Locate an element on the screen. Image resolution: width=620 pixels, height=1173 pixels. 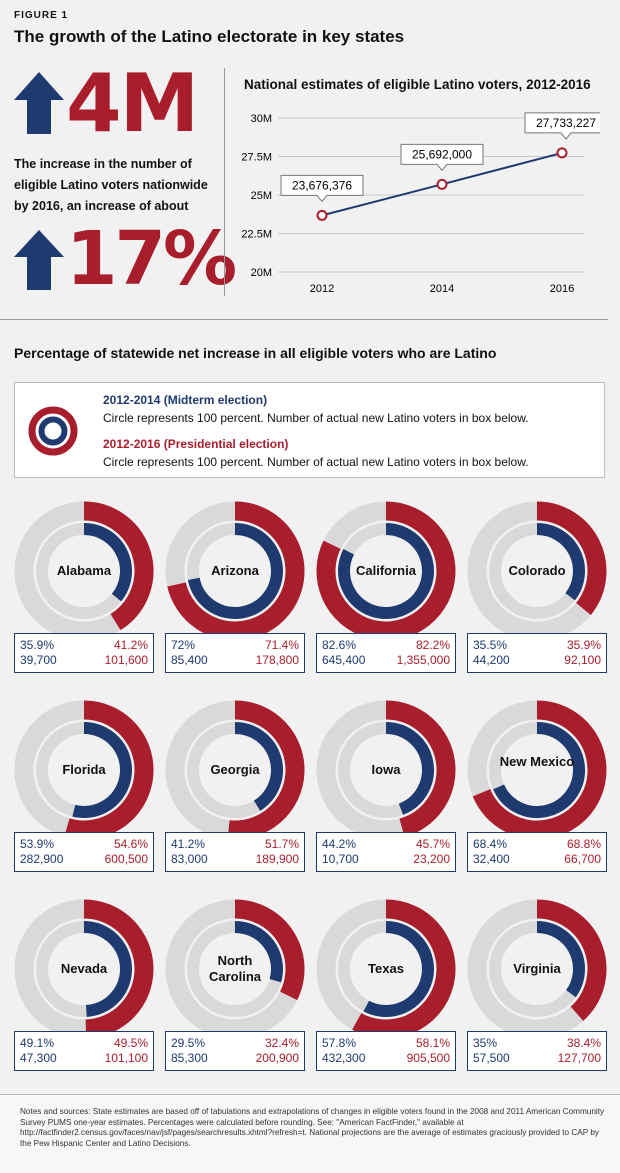
state-name: Florida is located at coordinates (84, 769).